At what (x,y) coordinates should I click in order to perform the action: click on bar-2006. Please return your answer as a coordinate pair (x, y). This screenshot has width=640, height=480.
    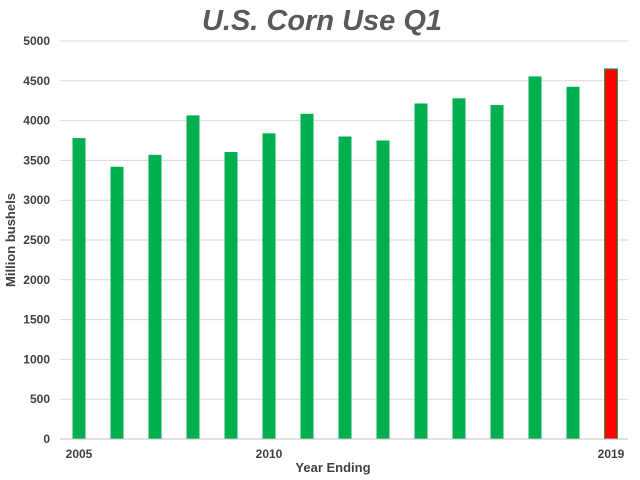
    Looking at the image, I should click on (117, 302).